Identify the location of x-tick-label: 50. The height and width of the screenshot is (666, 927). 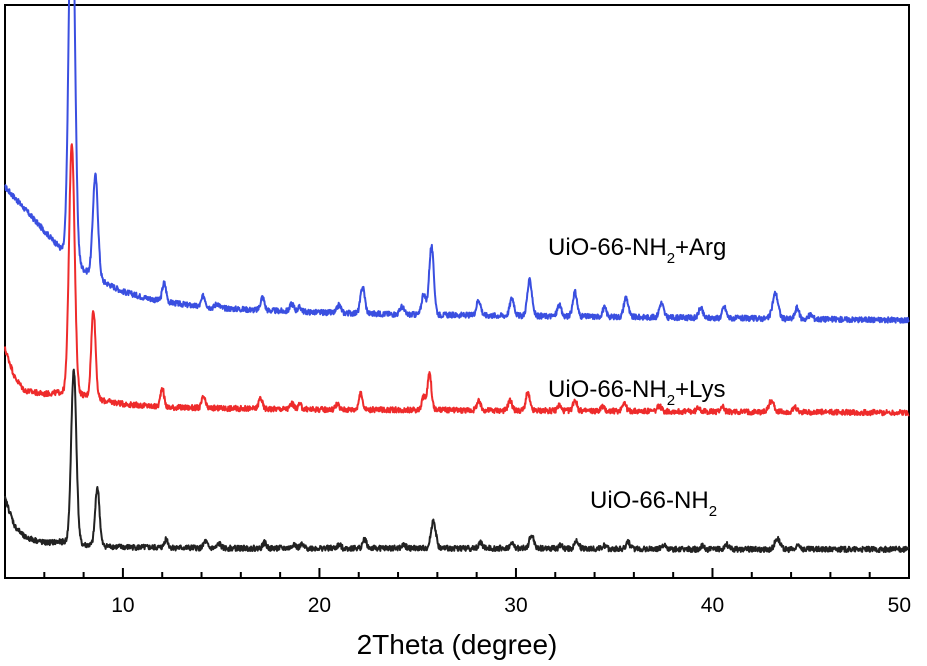
(899, 605).